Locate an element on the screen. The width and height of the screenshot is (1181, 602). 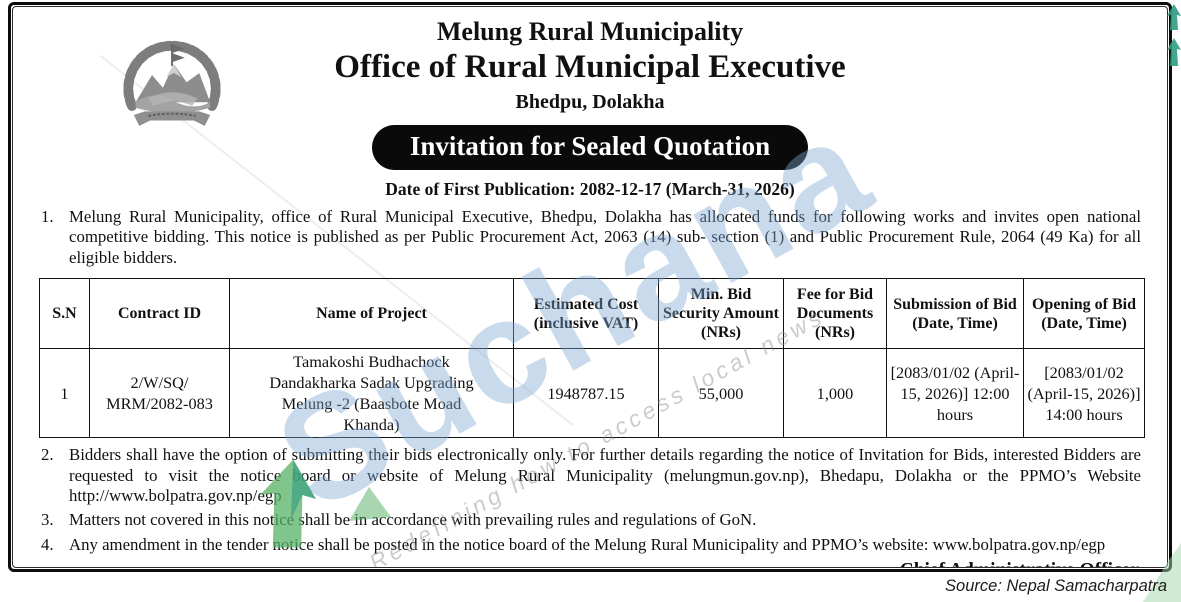
col-opening: Opening of Bid (Date, Time) is located at coordinates (1084, 314).